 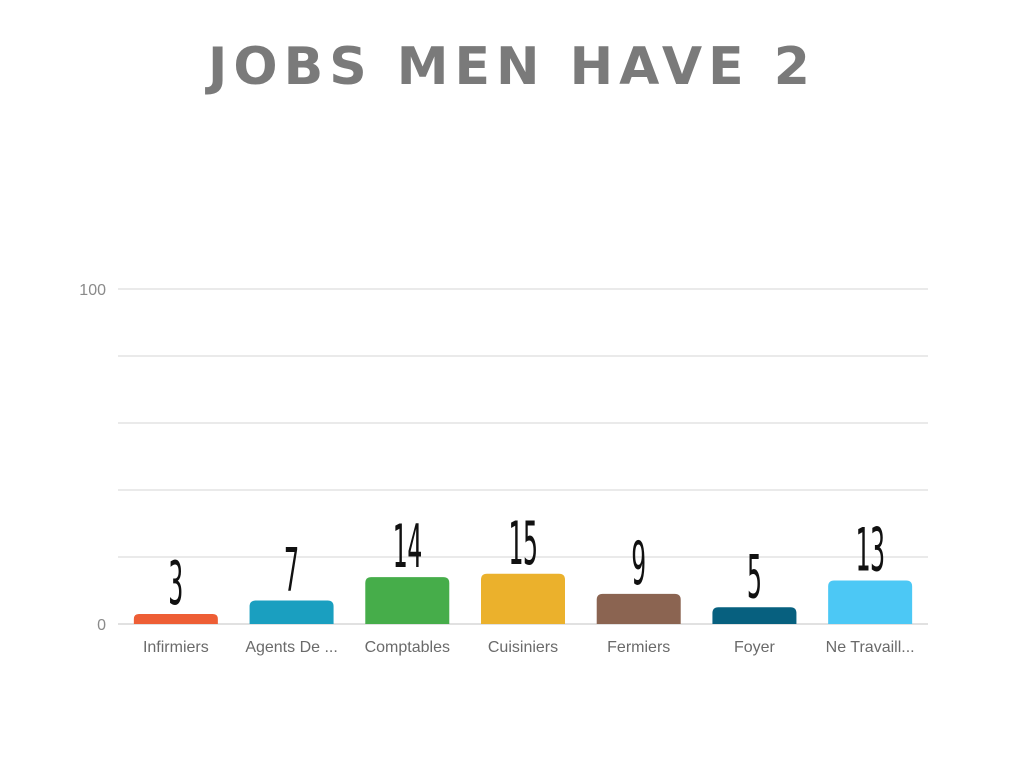 I want to click on category-label: Infirmiers, so click(x=176, y=647).